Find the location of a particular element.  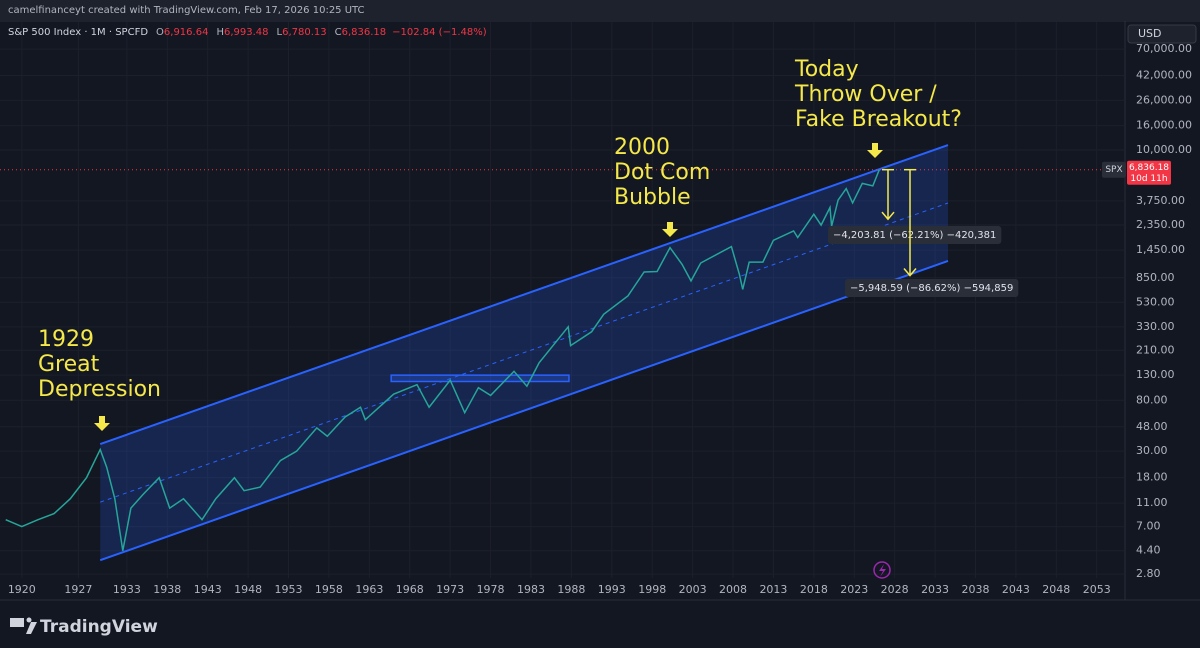

x-tick-label: 1958 is located at coordinates (329, 589).